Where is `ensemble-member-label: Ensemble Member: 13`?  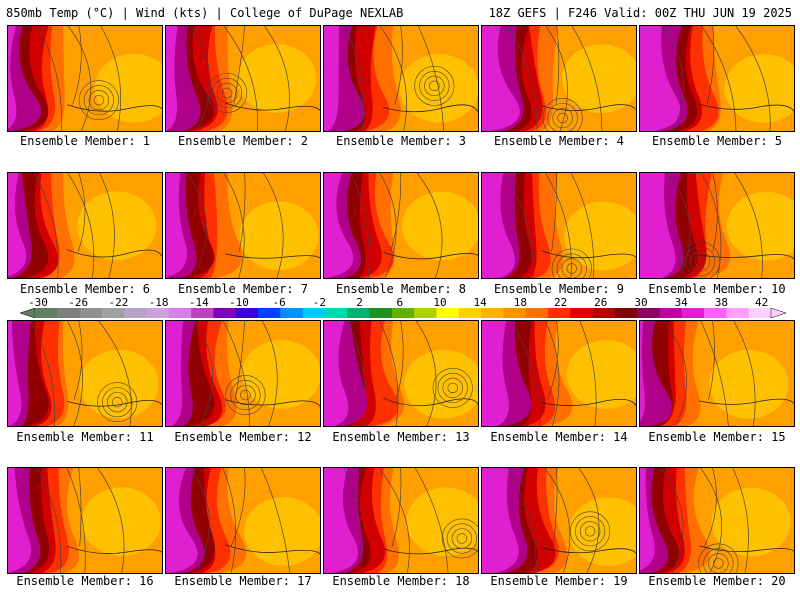
ensemble-member-label: Ensemble Member: 13 is located at coordinates (401, 437).